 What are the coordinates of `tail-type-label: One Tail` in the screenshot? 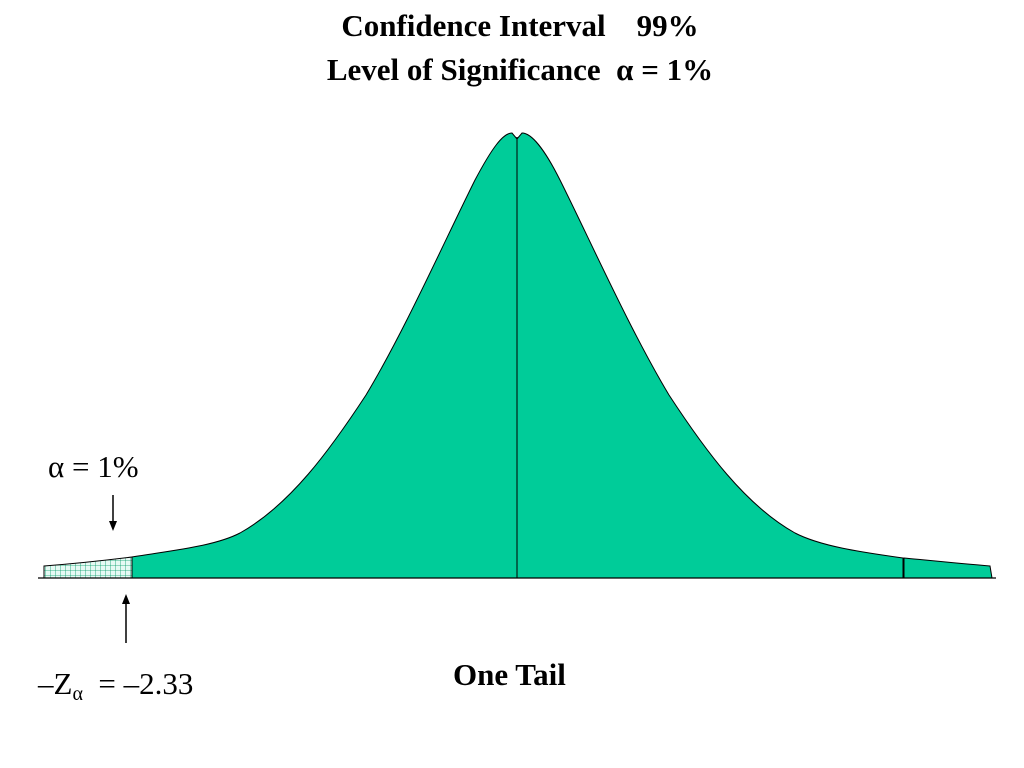 It's located at (509, 674).